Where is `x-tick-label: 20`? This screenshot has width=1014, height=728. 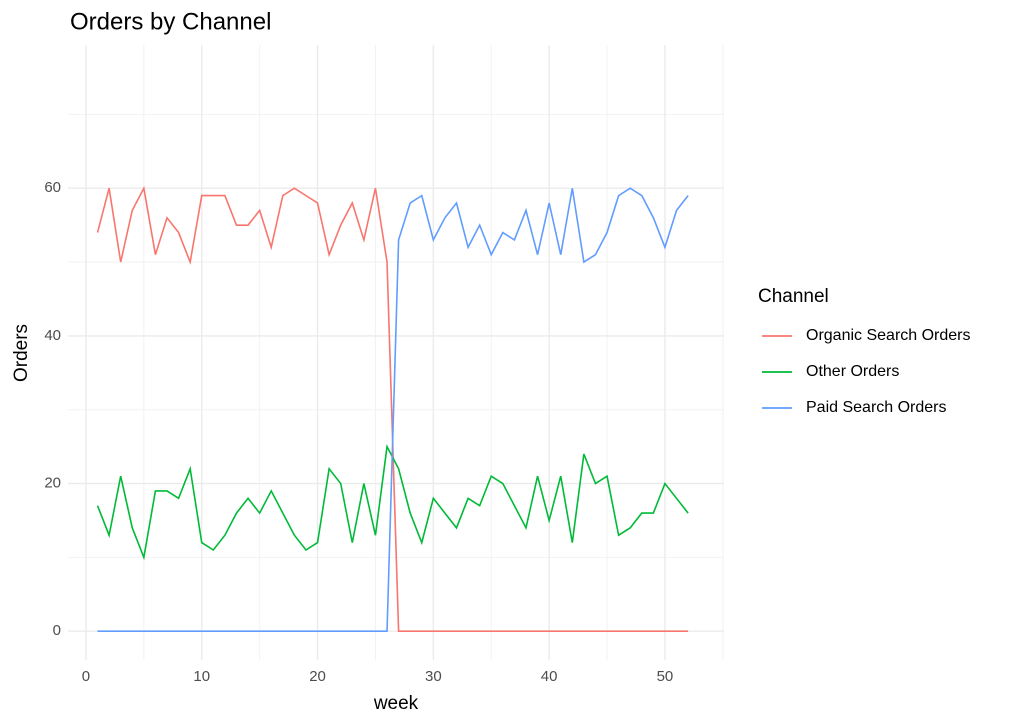 x-tick-label: 20 is located at coordinates (317, 676).